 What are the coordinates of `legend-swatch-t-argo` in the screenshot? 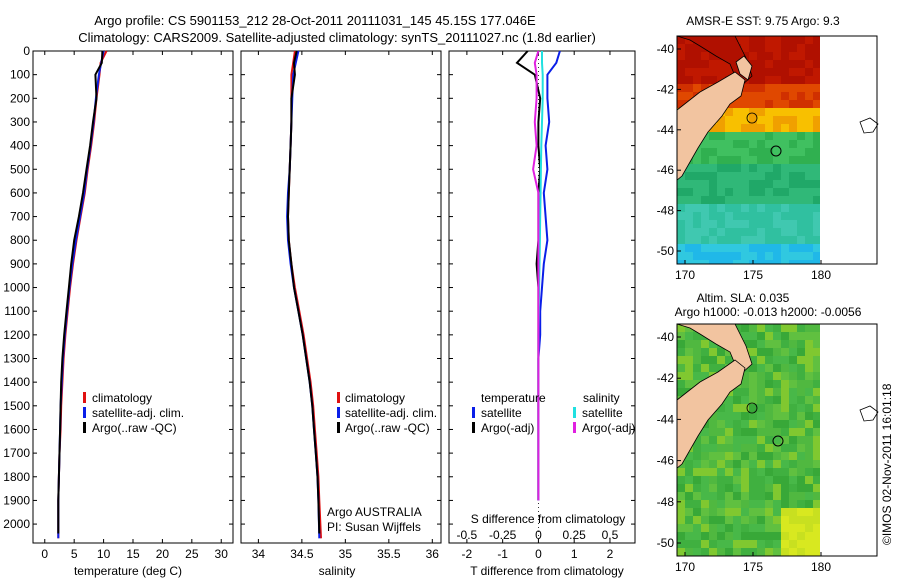 It's located at (473, 427).